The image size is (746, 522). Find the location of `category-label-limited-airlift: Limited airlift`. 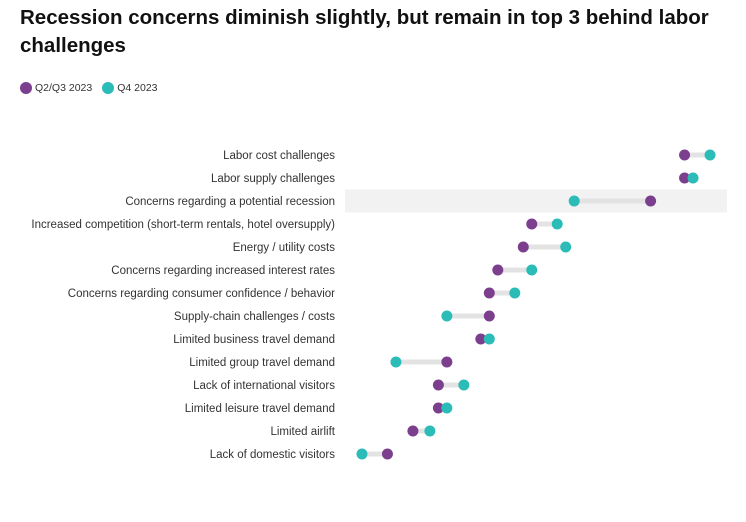

category-label-limited-airlift: Limited airlift is located at coordinates (302, 432).